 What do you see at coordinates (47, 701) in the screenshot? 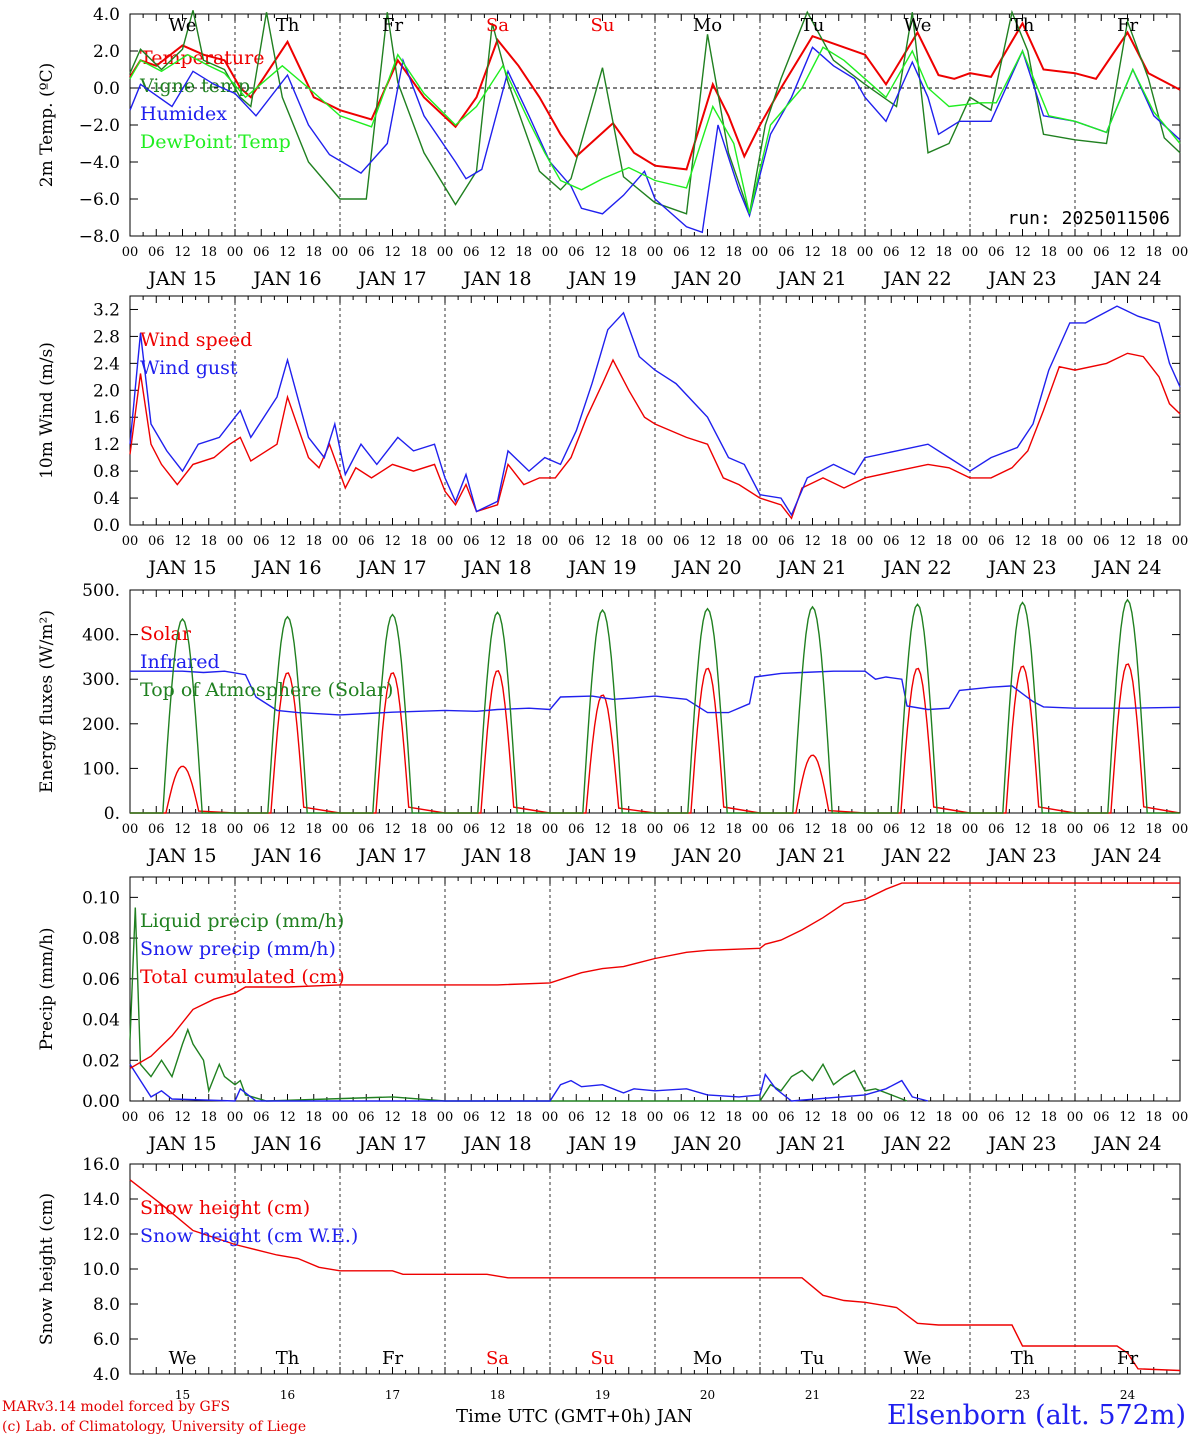
I see `y-axis-title: Energy fluxes (W/m²)` at bounding box center [47, 701].